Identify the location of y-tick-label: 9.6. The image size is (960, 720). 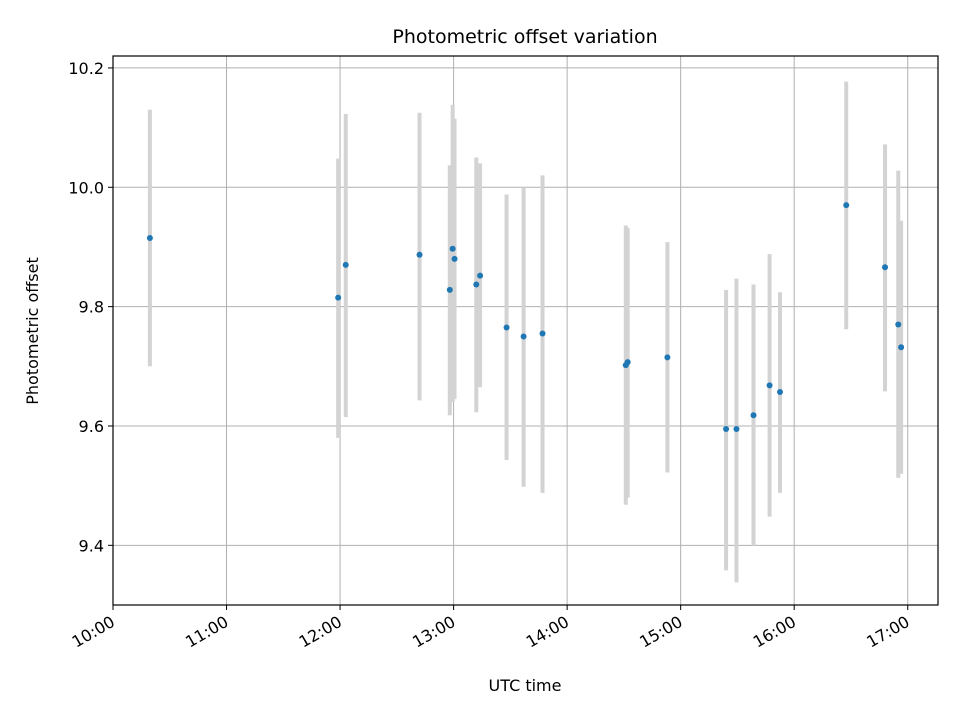
(91, 426).